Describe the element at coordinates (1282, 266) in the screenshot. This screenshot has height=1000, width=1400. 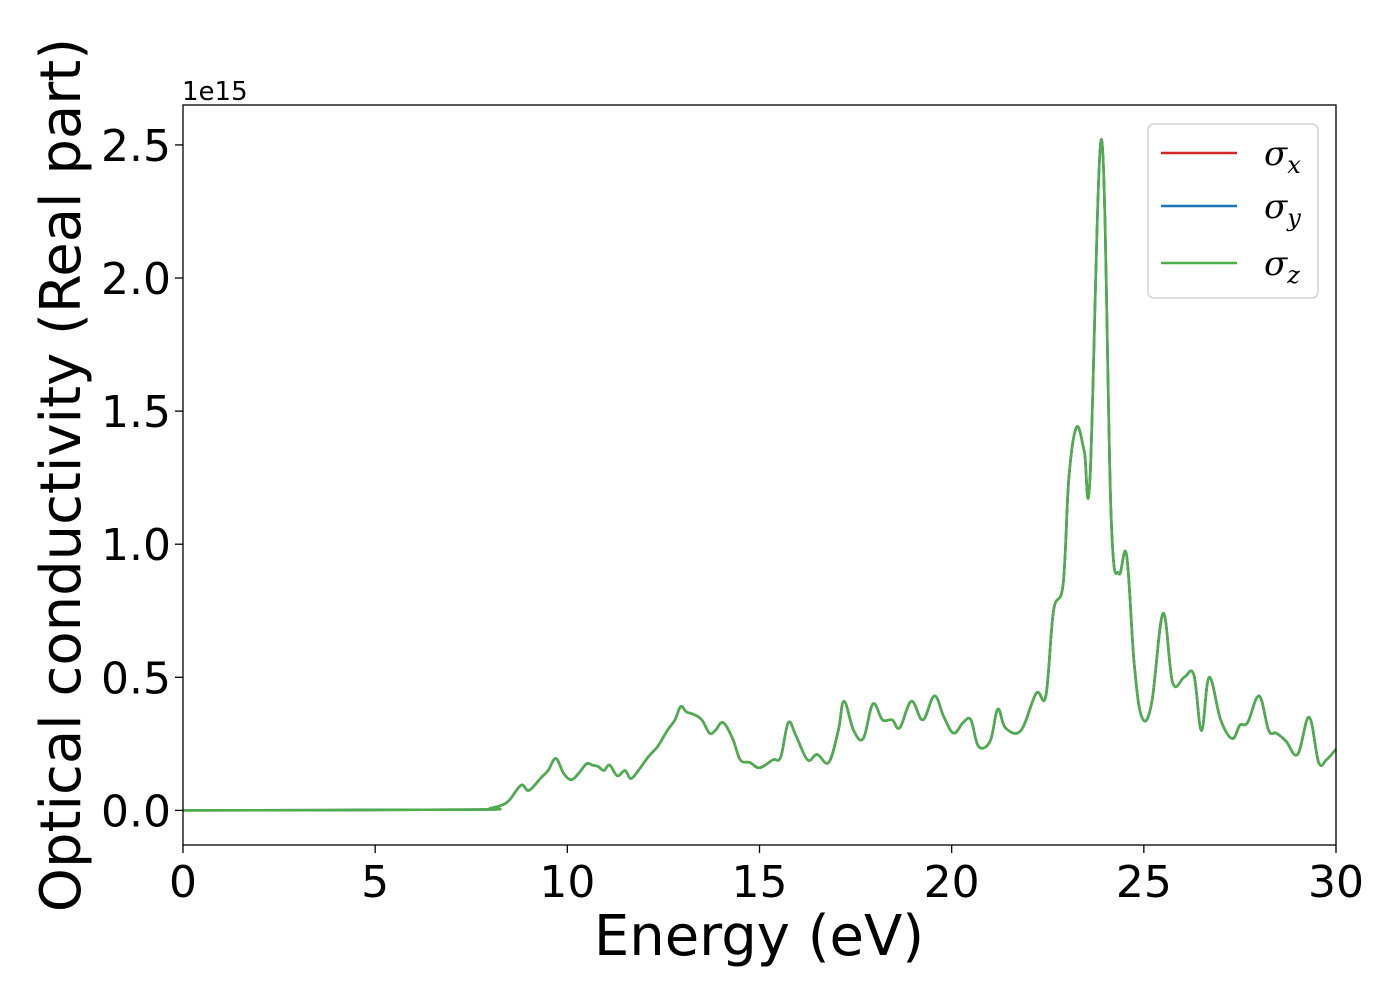
I see `legend-label-sigma-z: σz` at that location.